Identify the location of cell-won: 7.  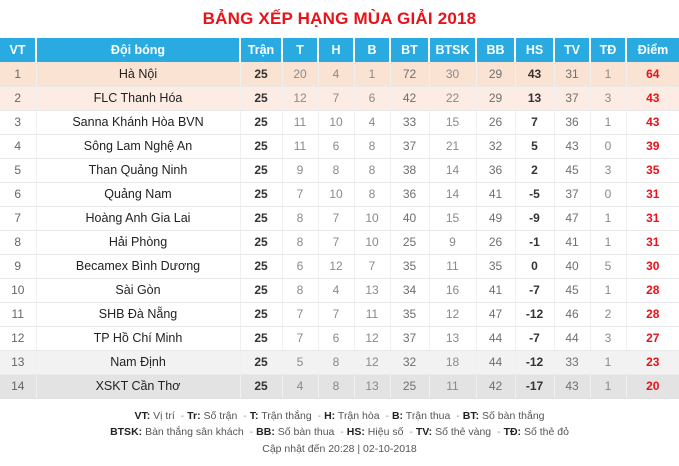
(300, 194).